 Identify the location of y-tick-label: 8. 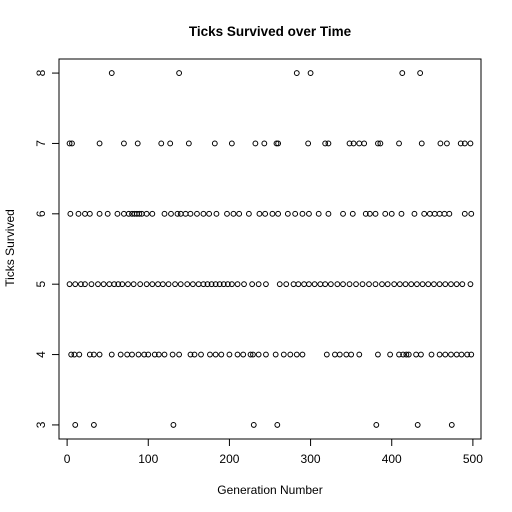
(41, 72).